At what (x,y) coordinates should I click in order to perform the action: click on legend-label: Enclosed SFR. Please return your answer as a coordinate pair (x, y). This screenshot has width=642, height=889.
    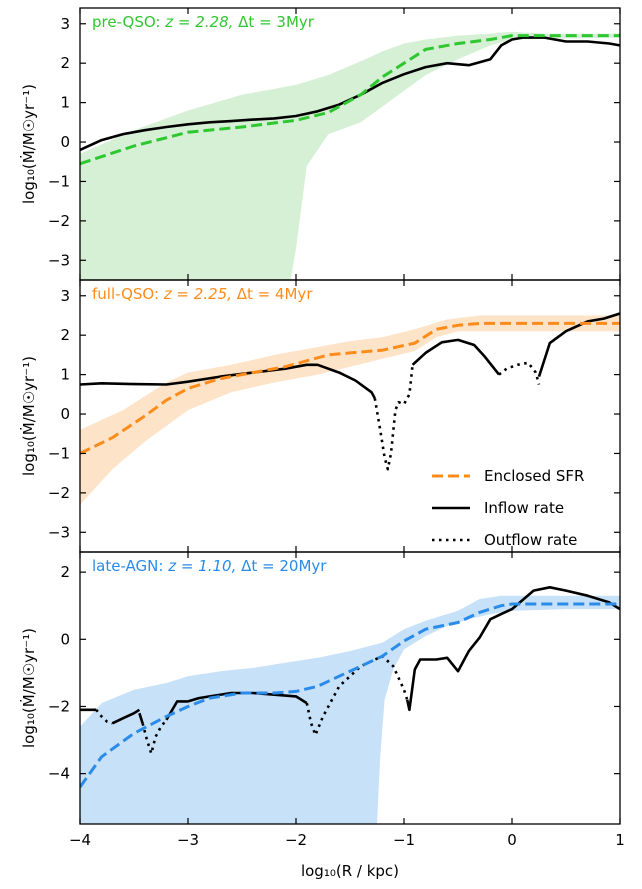
    Looking at the image, I should click on (534, 476).